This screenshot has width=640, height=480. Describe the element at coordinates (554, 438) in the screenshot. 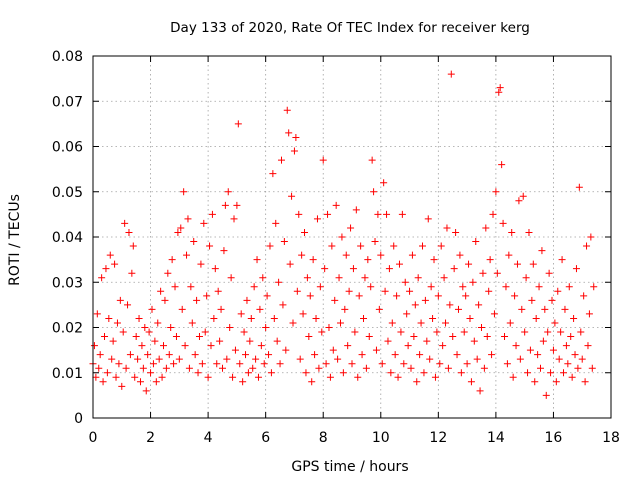

I see `x-tick-label: 16` at that location.